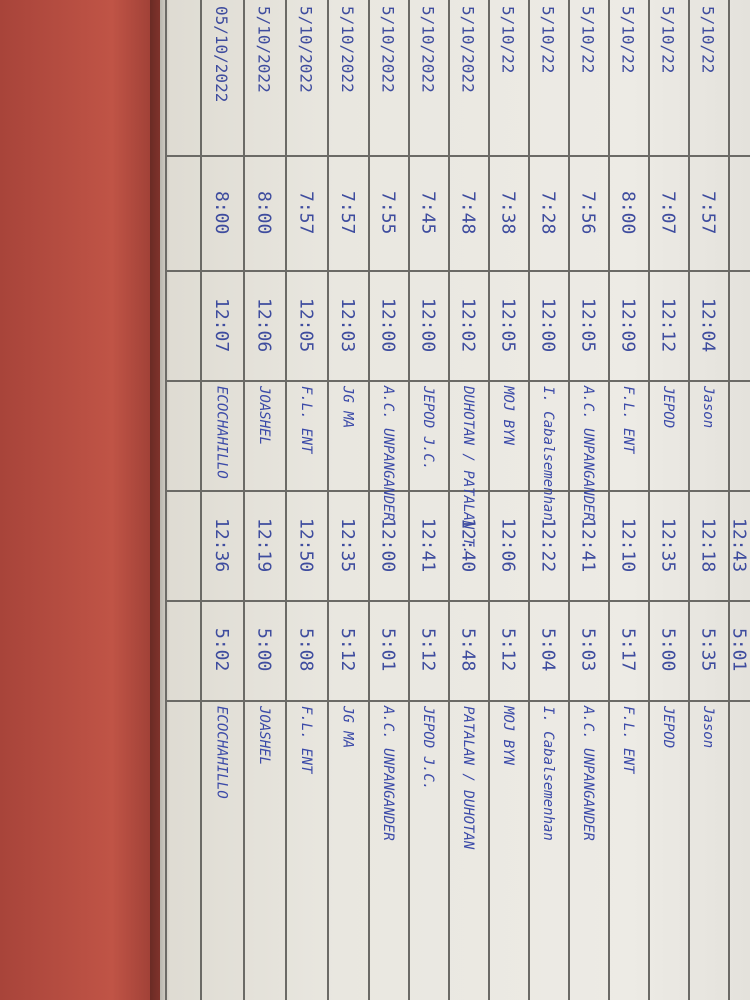 This screenshot has width=750, height=1000. Describe the element at coordinates (468, 650) in the screenshot. I see `cell-pm-out: 5:48` at that location.